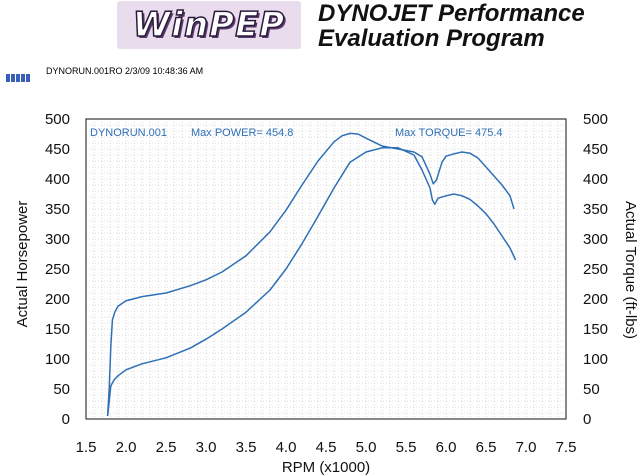 The height and width of the screenshot is (476, 640). I want to click on logo-text: WinPEP, so click(209, 25).